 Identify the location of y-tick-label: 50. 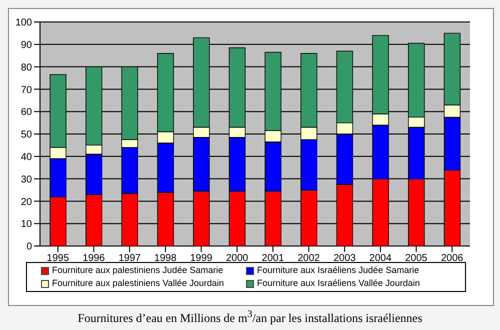
(26, 135).